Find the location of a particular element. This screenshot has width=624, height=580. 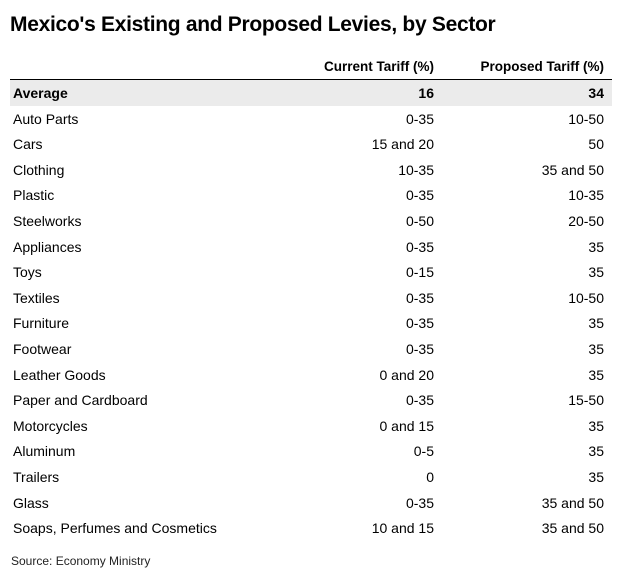

sector-cell: Paper and Cardboard is located at coordinates (80, 400).